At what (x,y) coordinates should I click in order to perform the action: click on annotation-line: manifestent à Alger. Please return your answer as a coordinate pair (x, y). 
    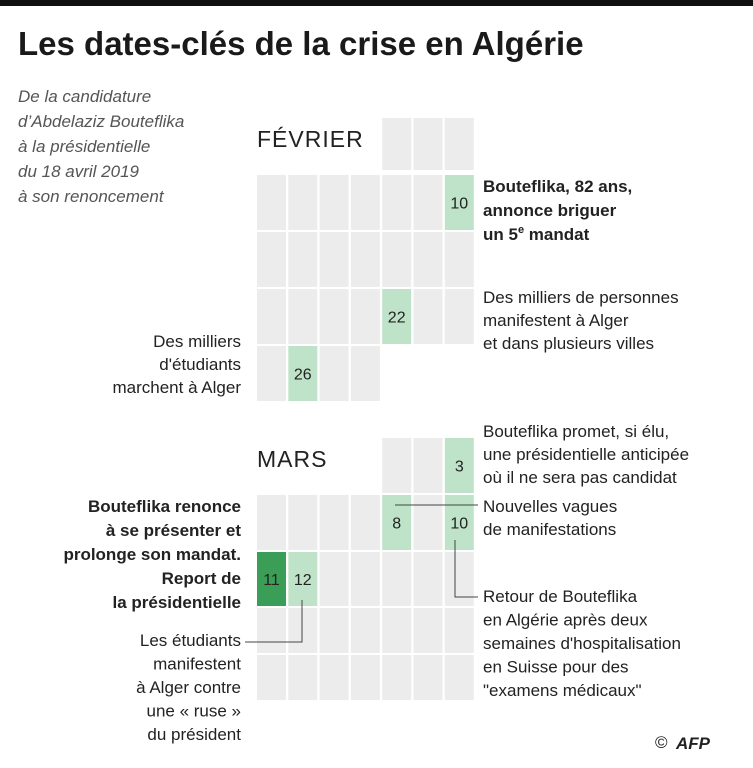
    Looking at the image, I should click on (556, 320).